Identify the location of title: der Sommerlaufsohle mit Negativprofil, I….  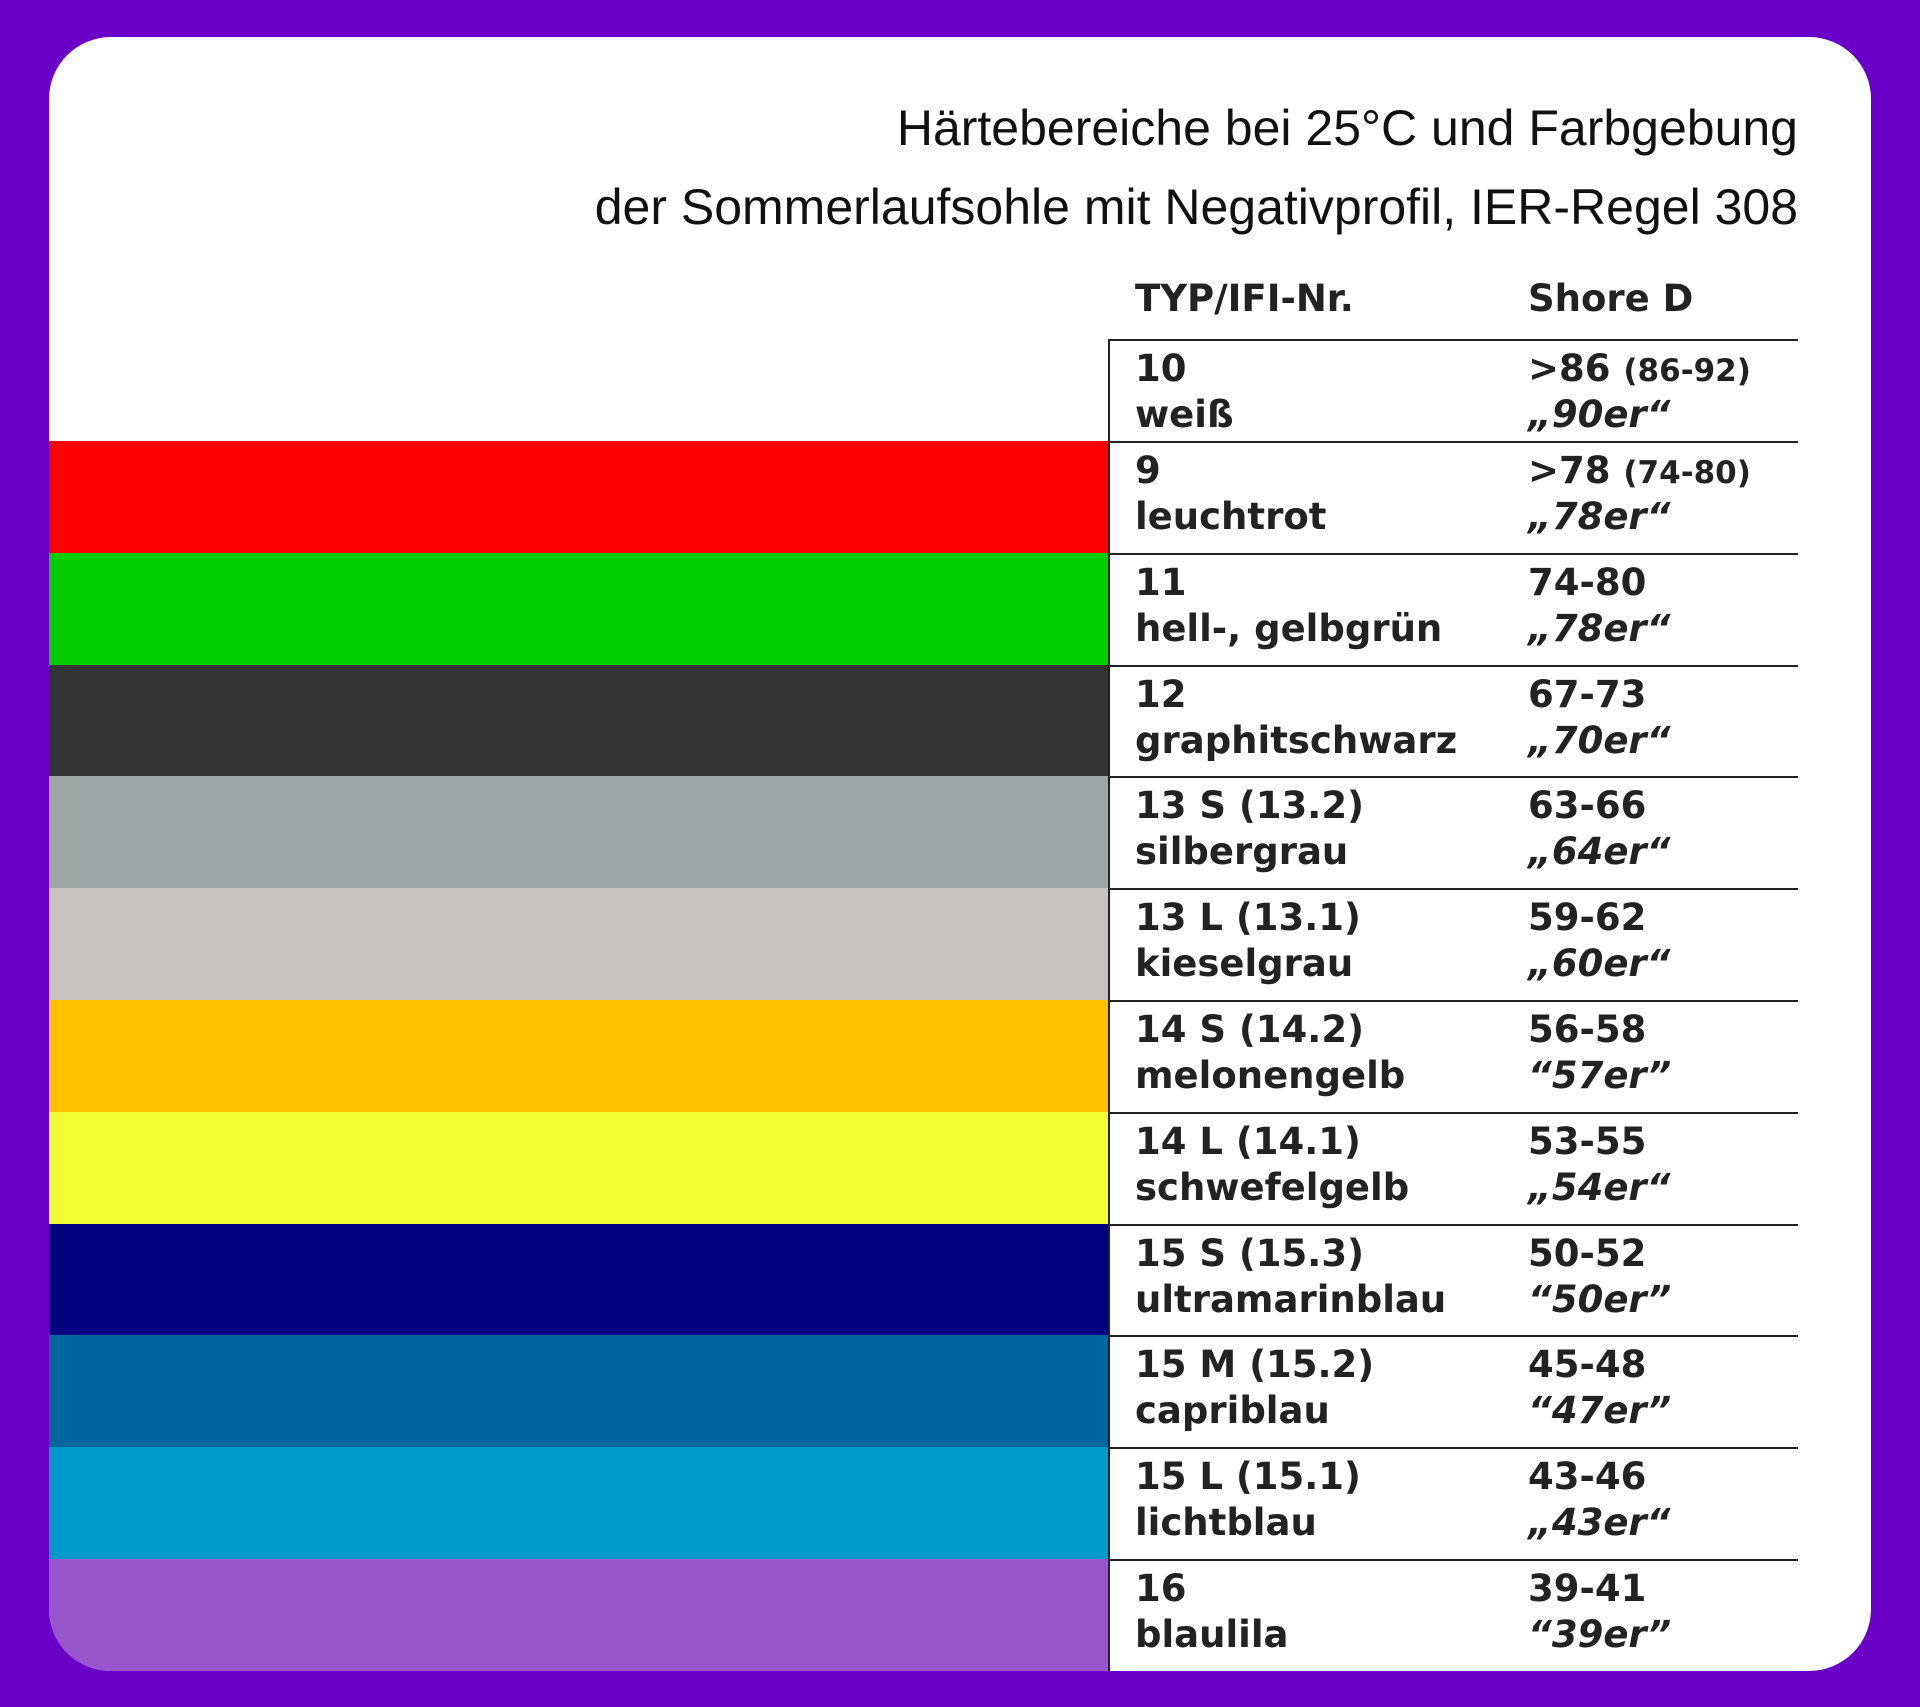
(1196, 207).